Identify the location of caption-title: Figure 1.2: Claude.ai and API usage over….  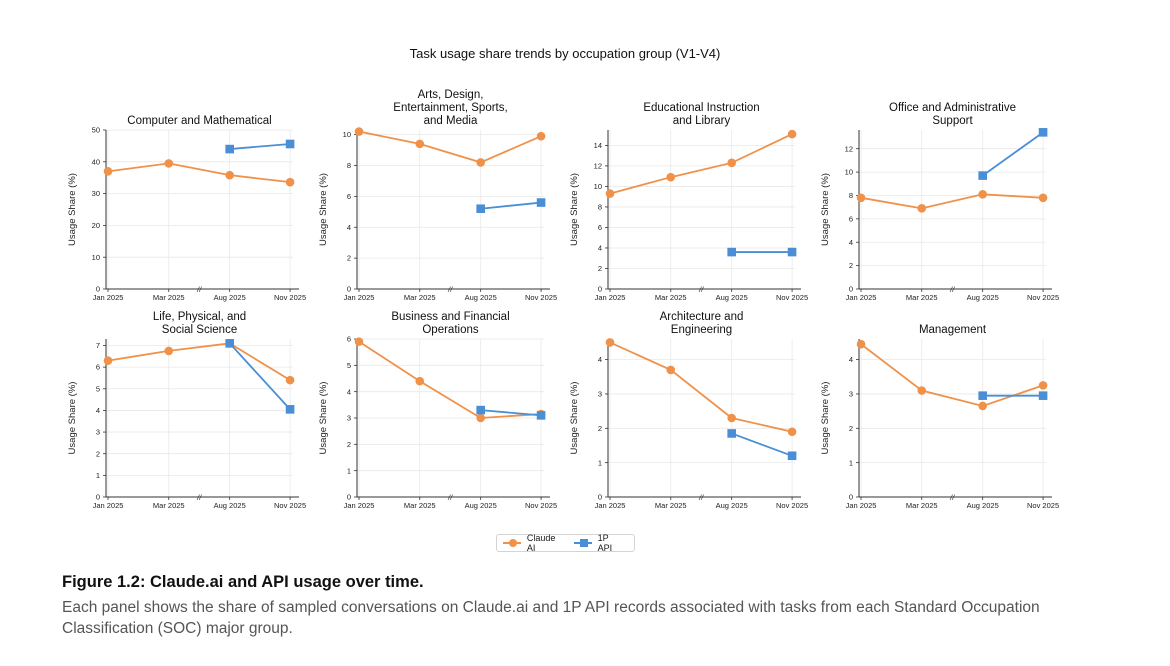
(243, 582).